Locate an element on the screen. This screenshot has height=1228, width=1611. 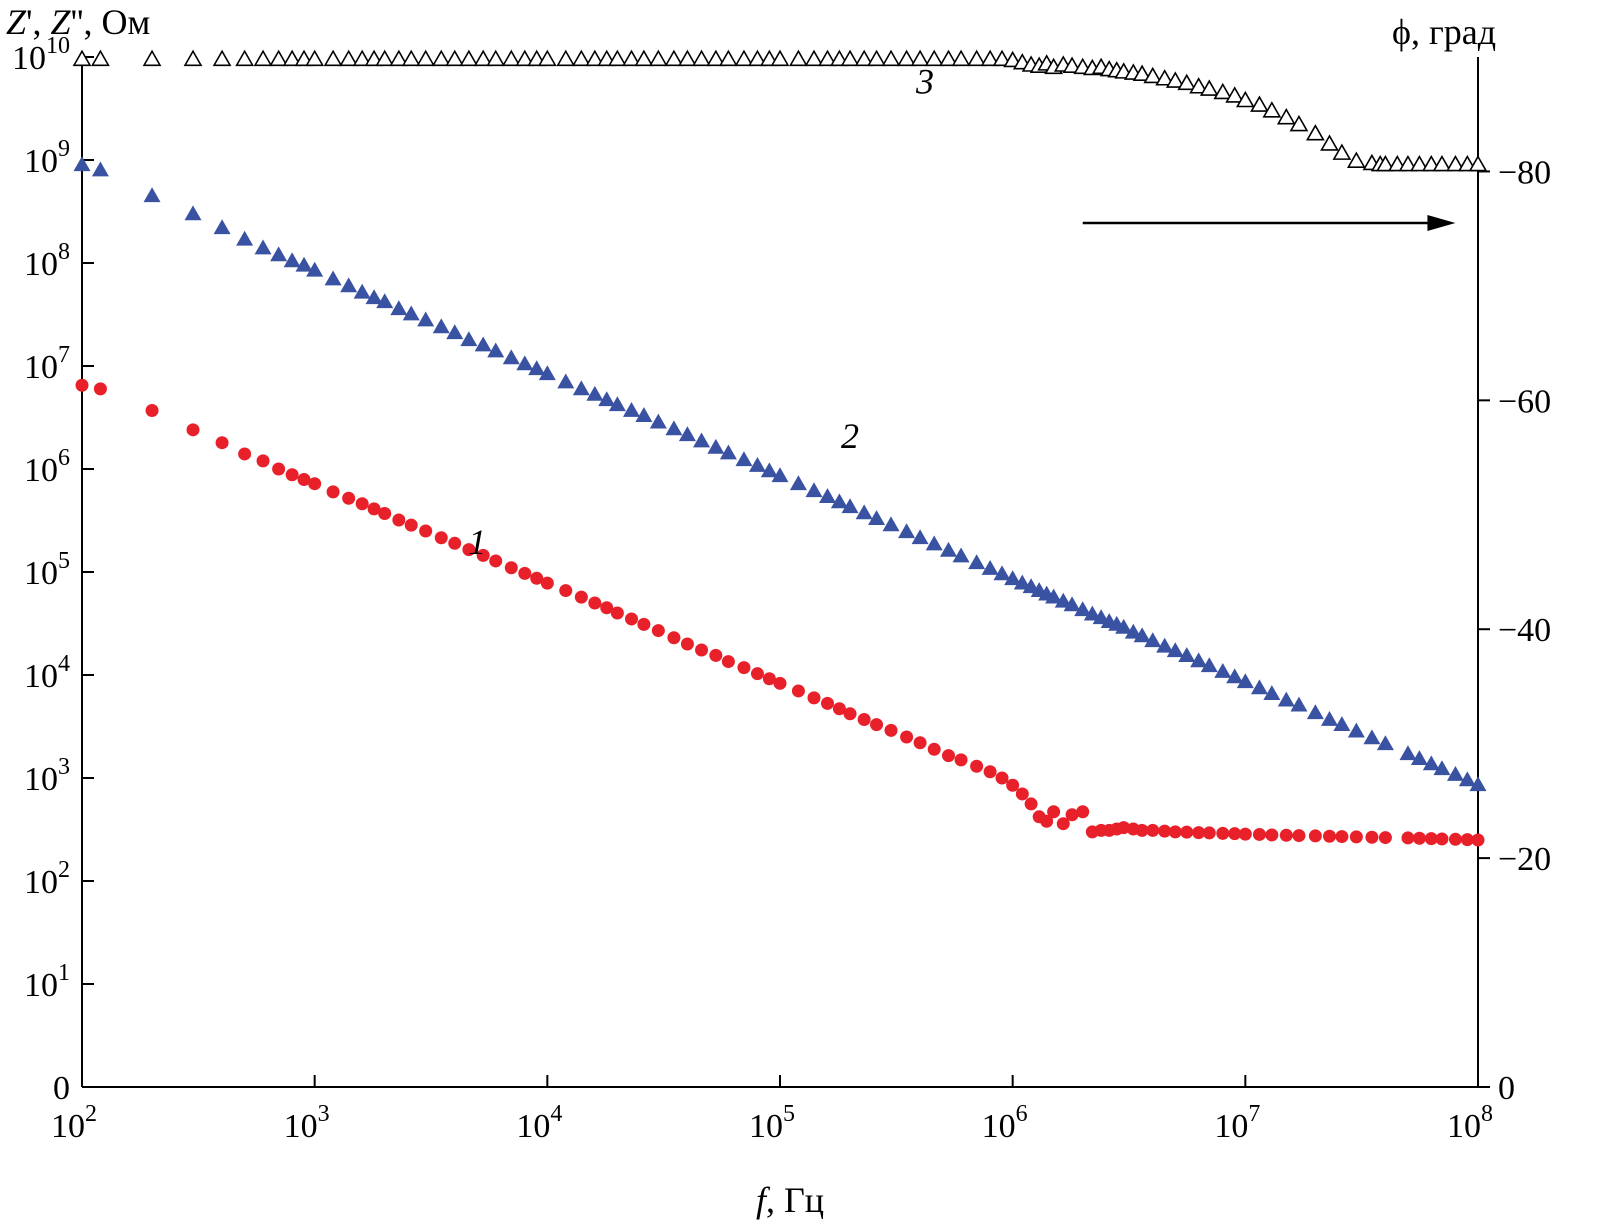
y-tick-label: 10⁸ is located at coordinates (47, 261).